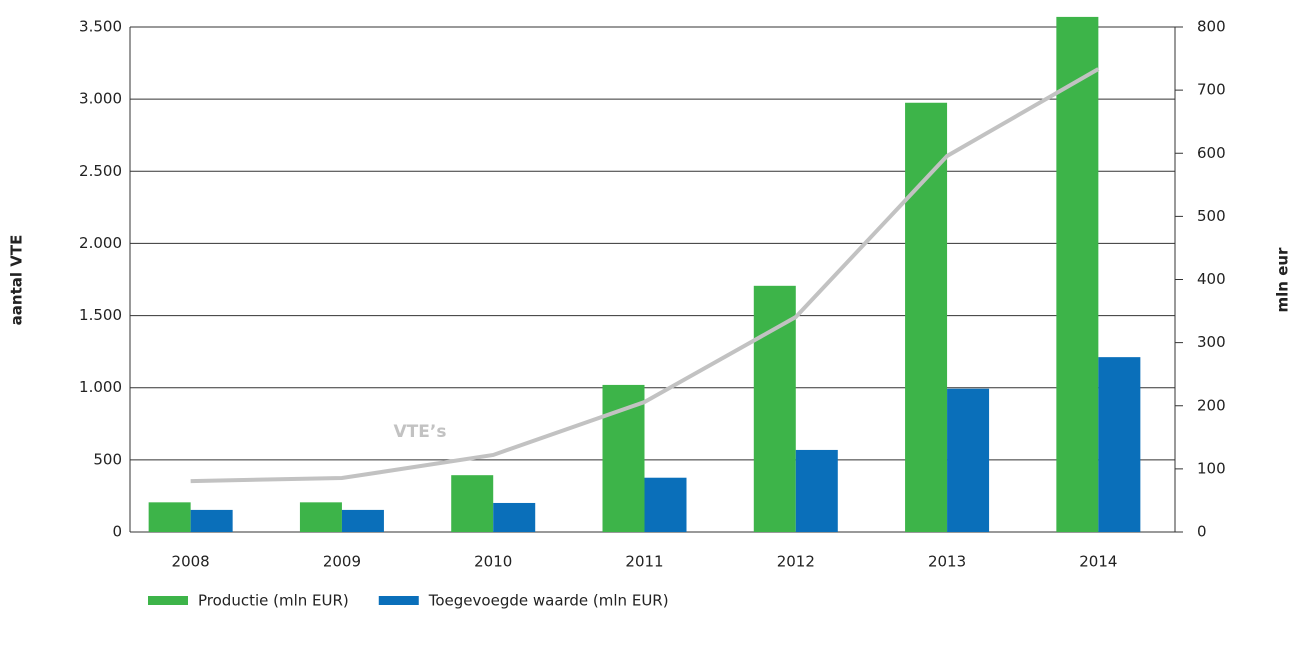 The image size is (1297, 664). What do you see at coordinates (1211, 468) in the screenshot?
I see `y2-tick-label: 100` at bounding box center [1211, 468].